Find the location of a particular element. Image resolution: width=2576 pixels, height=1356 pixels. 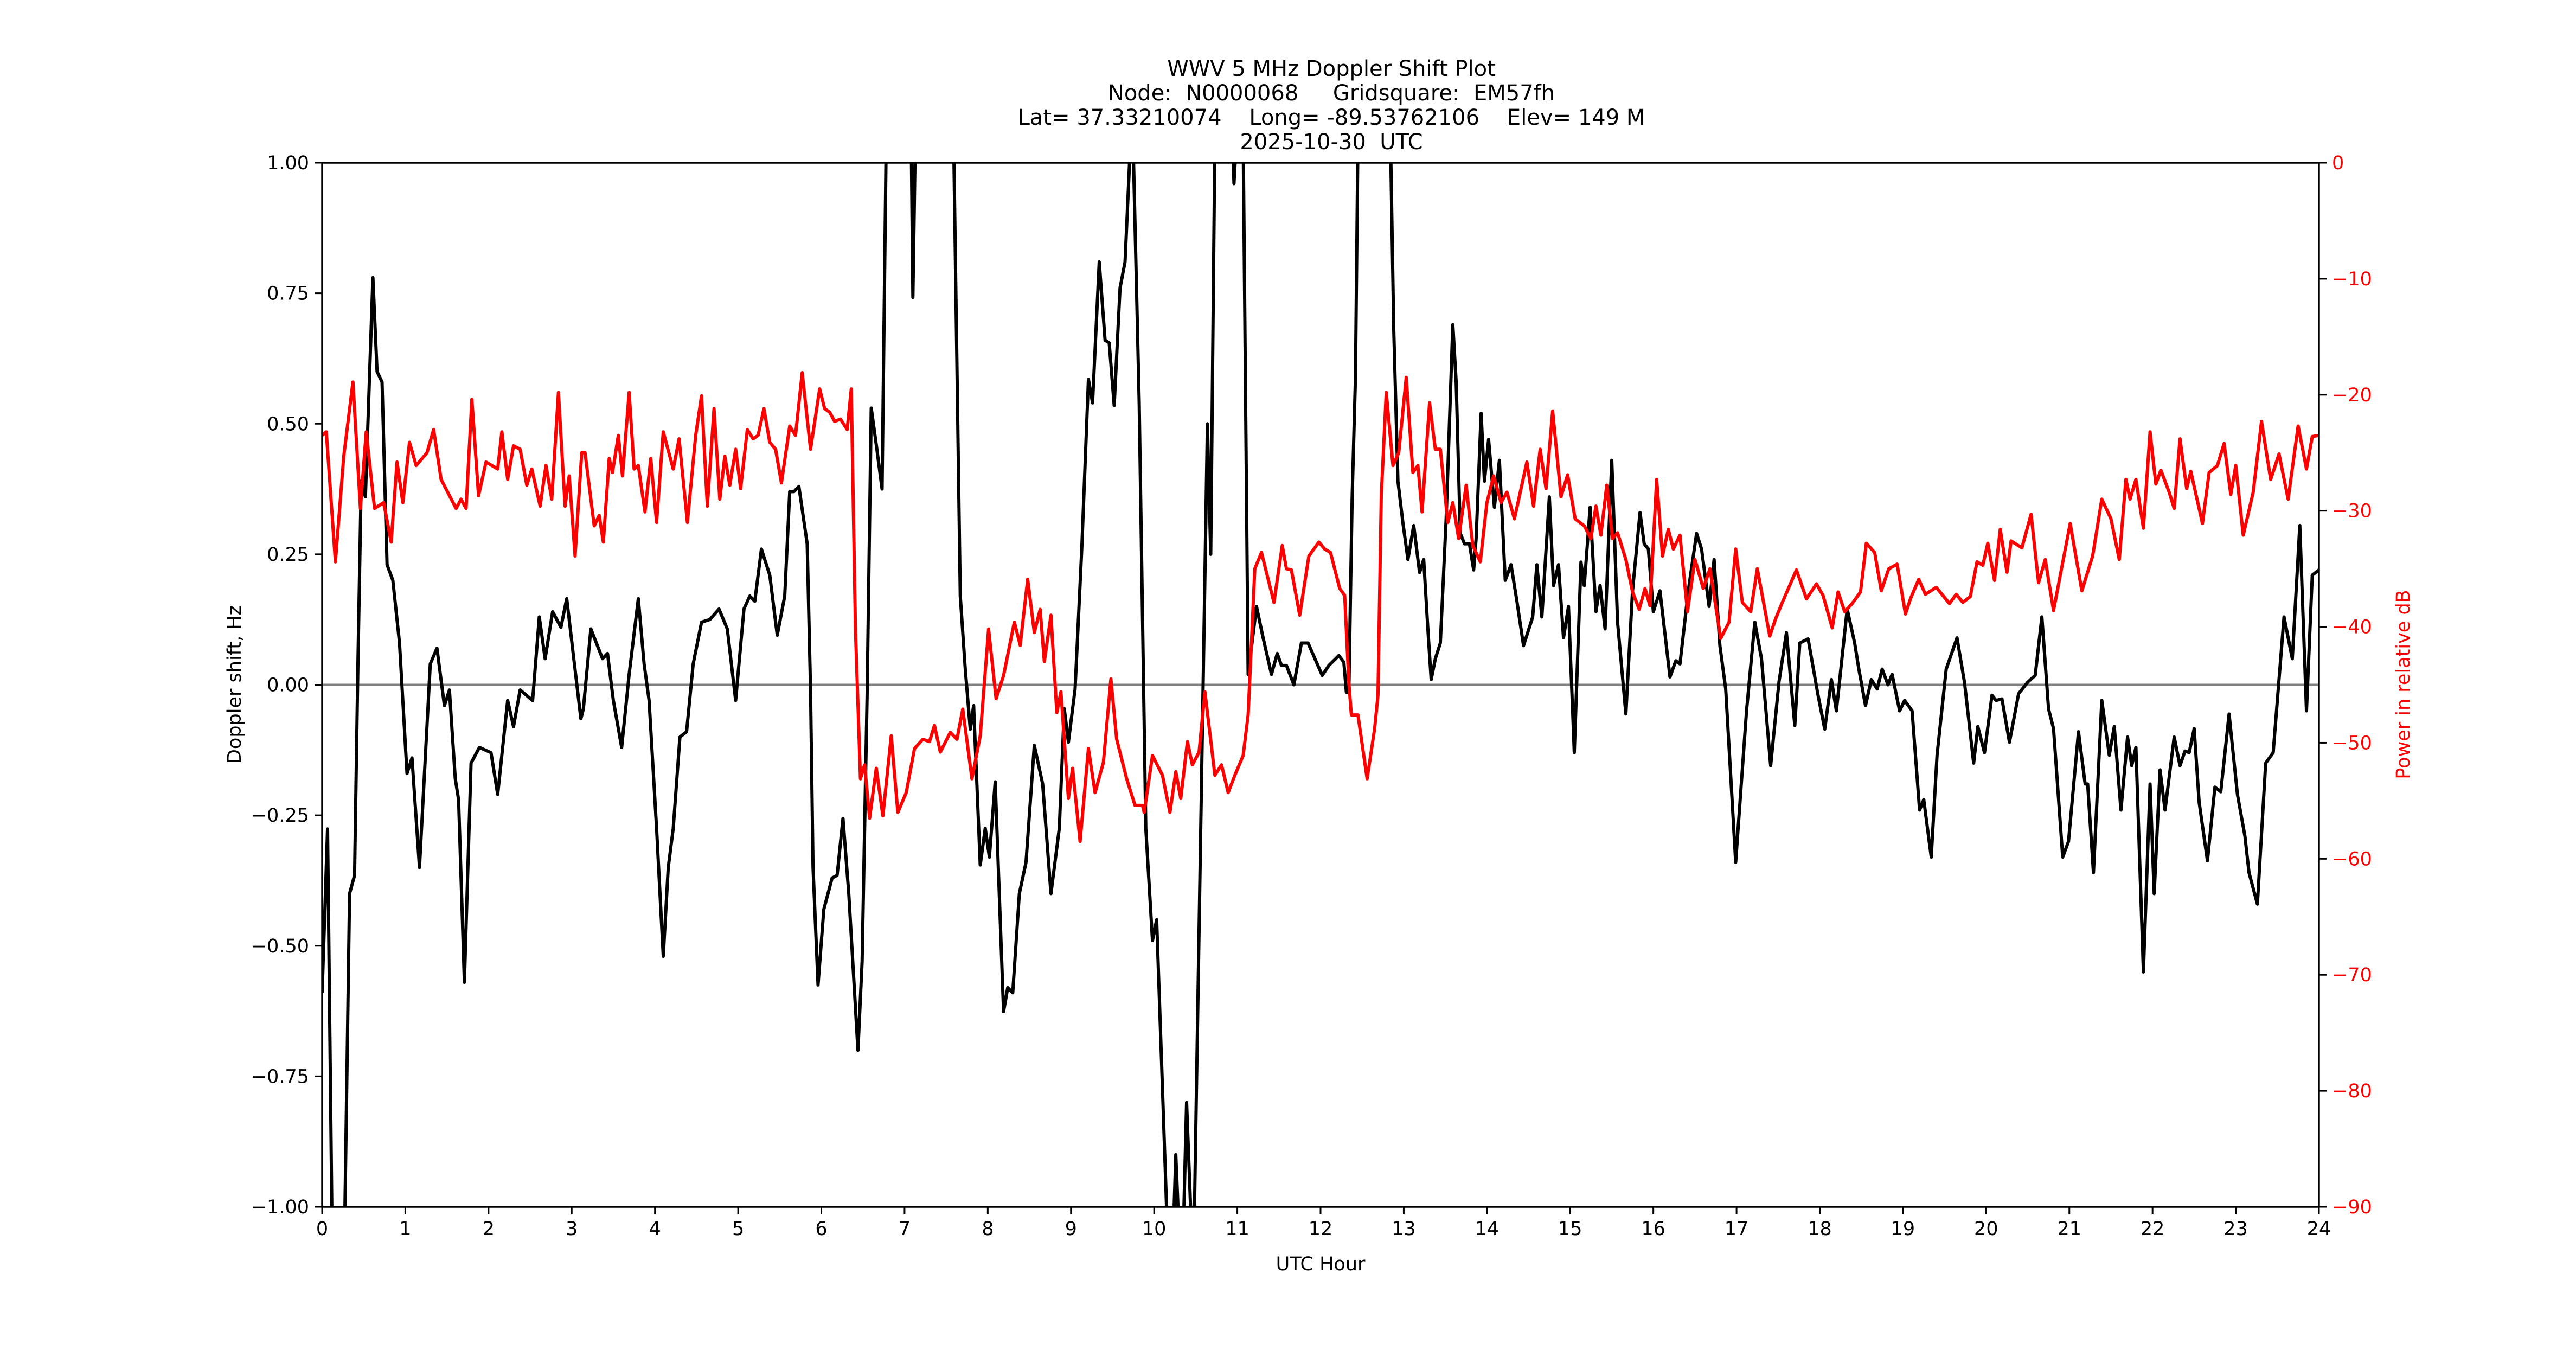

x-tick-label: 5 is located at coordinates (738, 1229).